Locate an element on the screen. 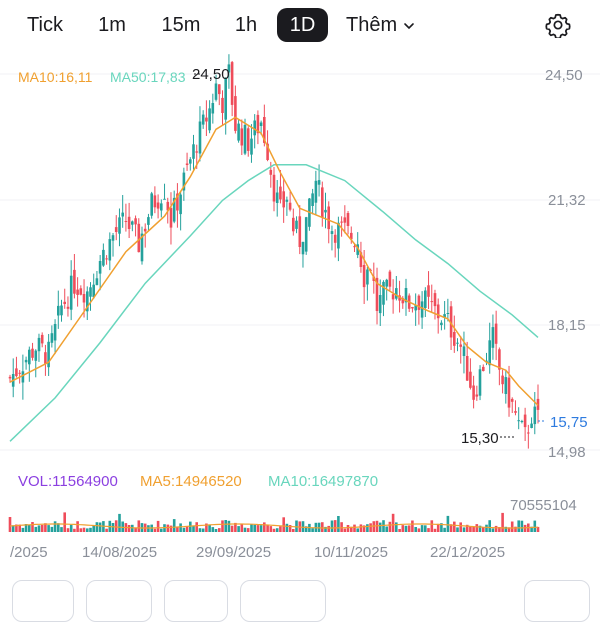  tab-tick: Tick is located at coordinates (45, 25).